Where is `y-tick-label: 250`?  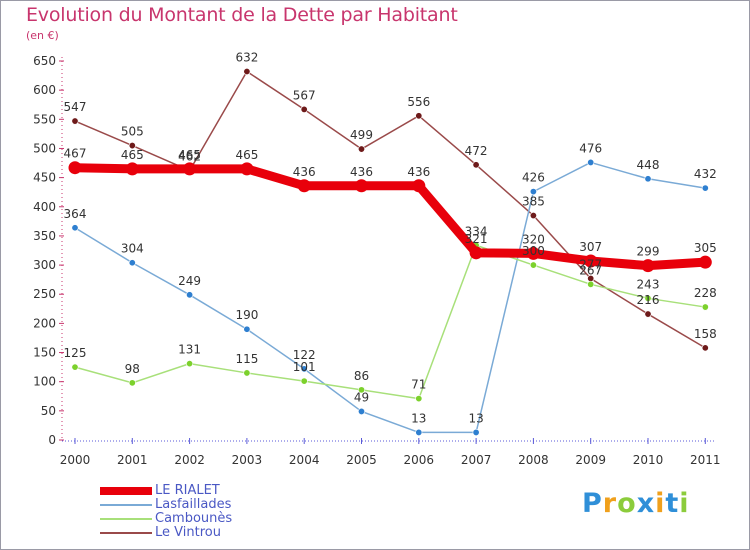
y-tick-label: 250 is located at coordinates (44, 294).